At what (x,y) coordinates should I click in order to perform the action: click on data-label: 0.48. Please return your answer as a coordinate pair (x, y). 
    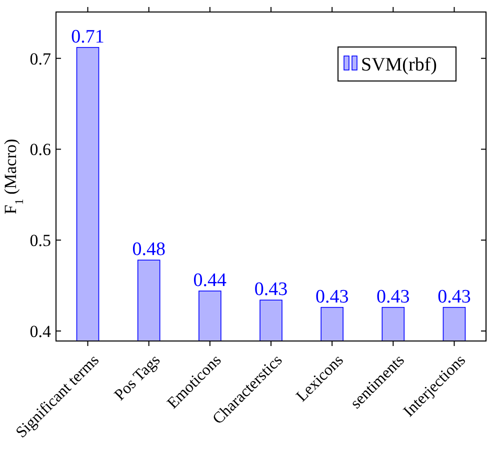
    Looking at the image, I should click on (149, 249).